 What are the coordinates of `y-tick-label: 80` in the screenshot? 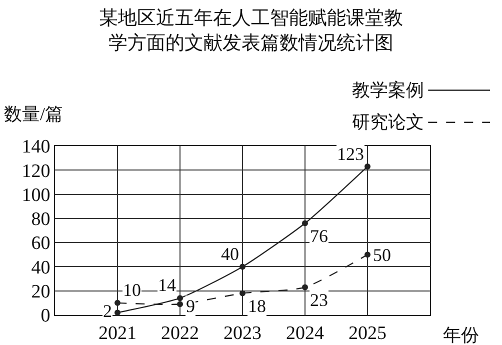 It's located at (40, 219).